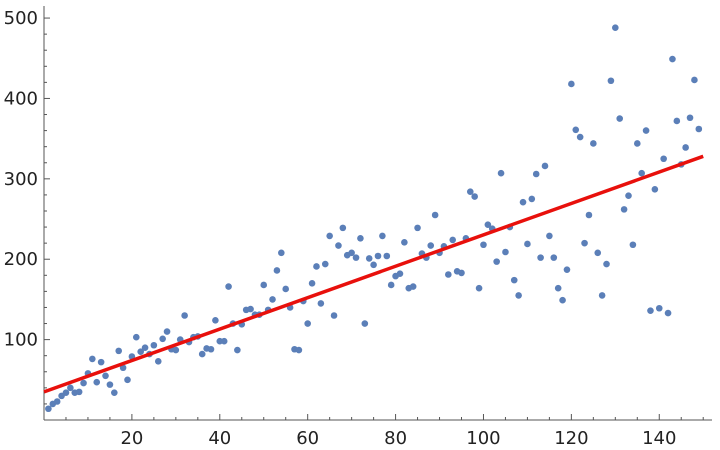 The image size is (720, 450). What do you see at coordinates (659, 438) in the screenshot?
I see `x-tick-label: 140` at bounding box center [659, 438].